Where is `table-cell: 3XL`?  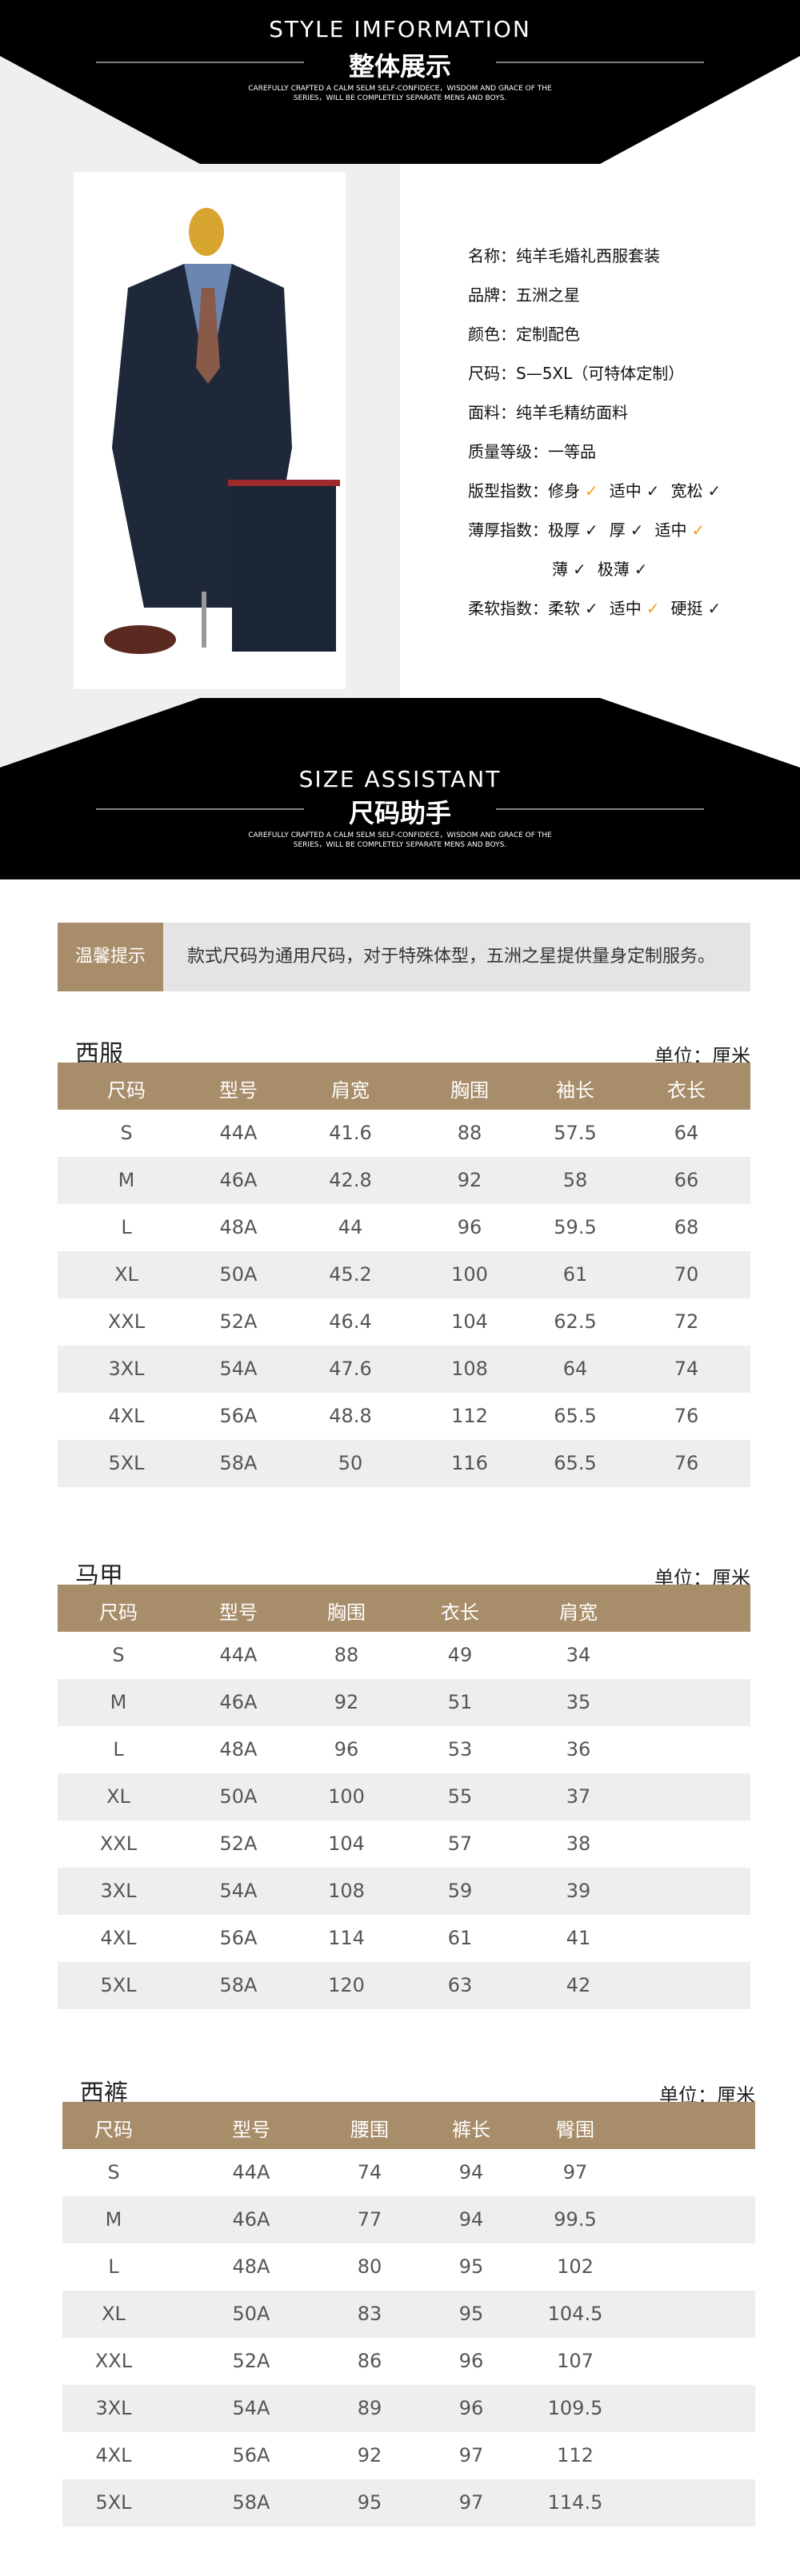 table-cell: 3XL is located at coordinates (118, 1891).